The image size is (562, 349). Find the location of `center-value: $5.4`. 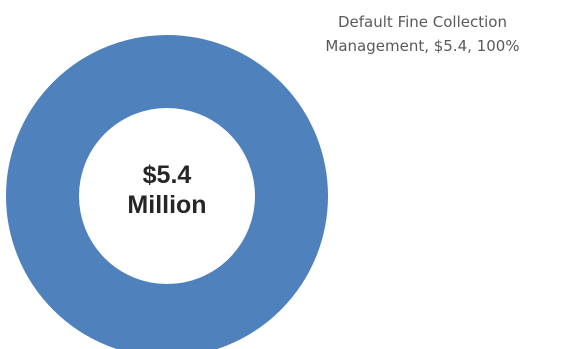

center-value: $5.4 is located at coordinates (167, 175).